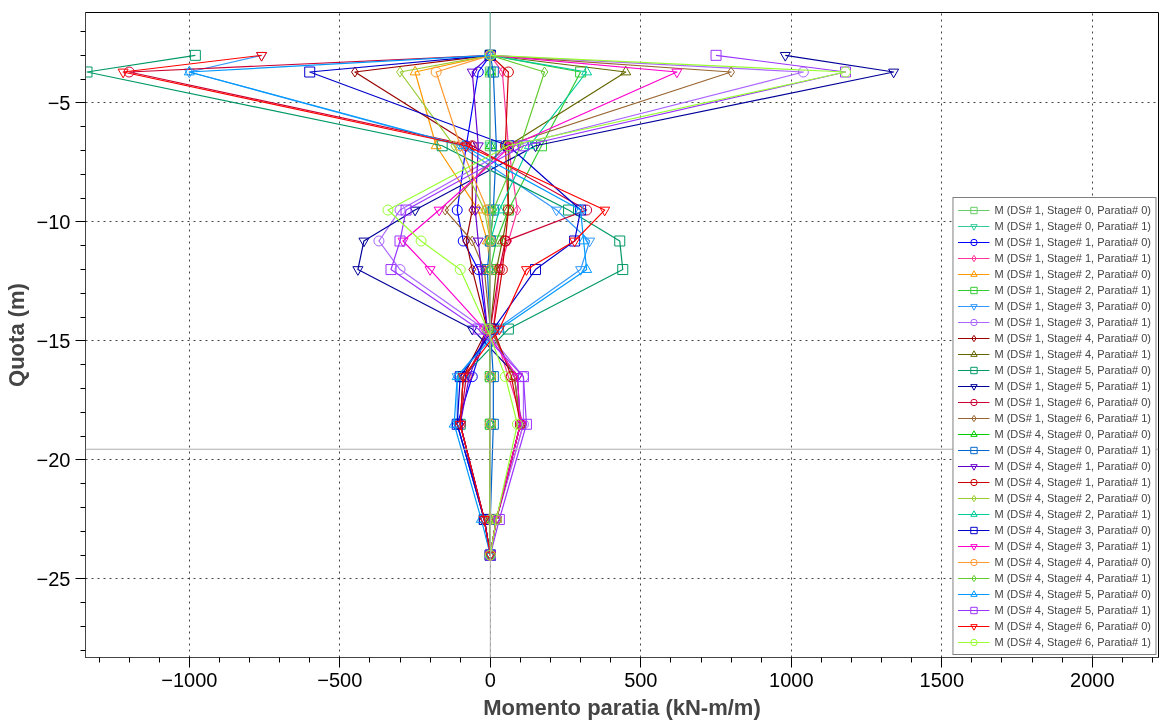 The height and width of the screenshot is (722, 1162). I want to click on legend-label: M (DS# 4, Stage# 2, Paratia# 1), so click(1072, 514).